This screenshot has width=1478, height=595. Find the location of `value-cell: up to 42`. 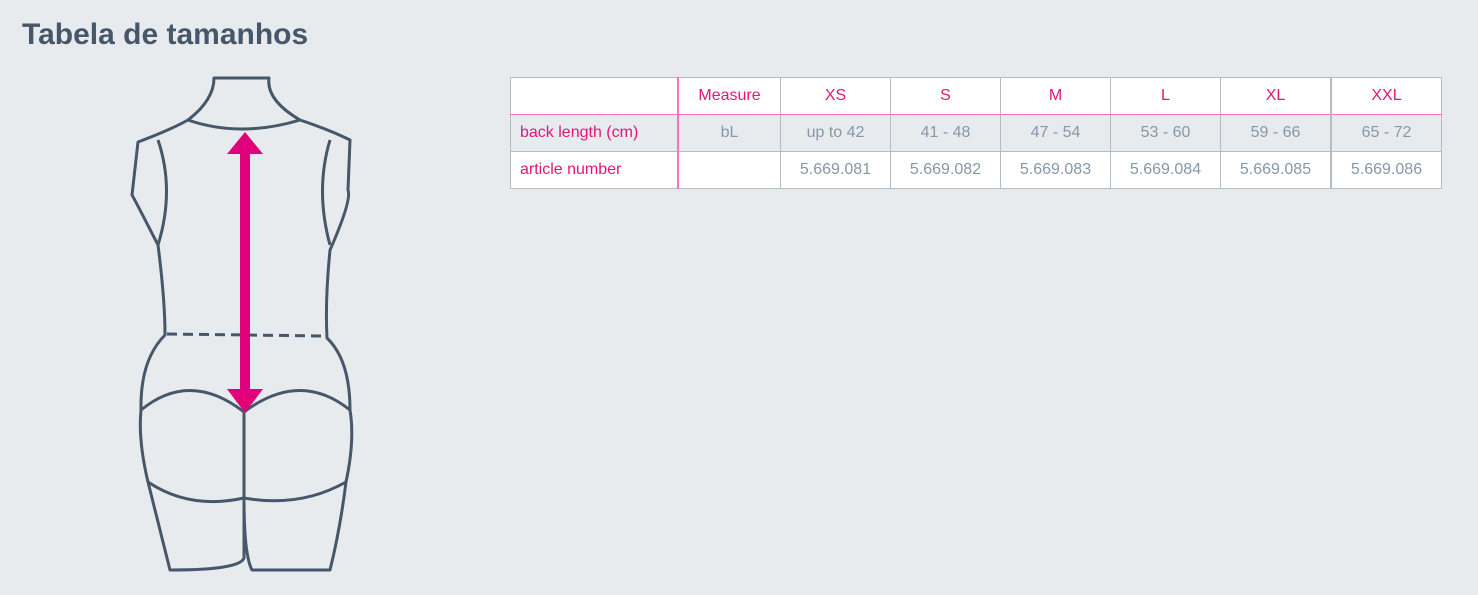

value-cell: up to 42 is located at coordinates (835, 133).